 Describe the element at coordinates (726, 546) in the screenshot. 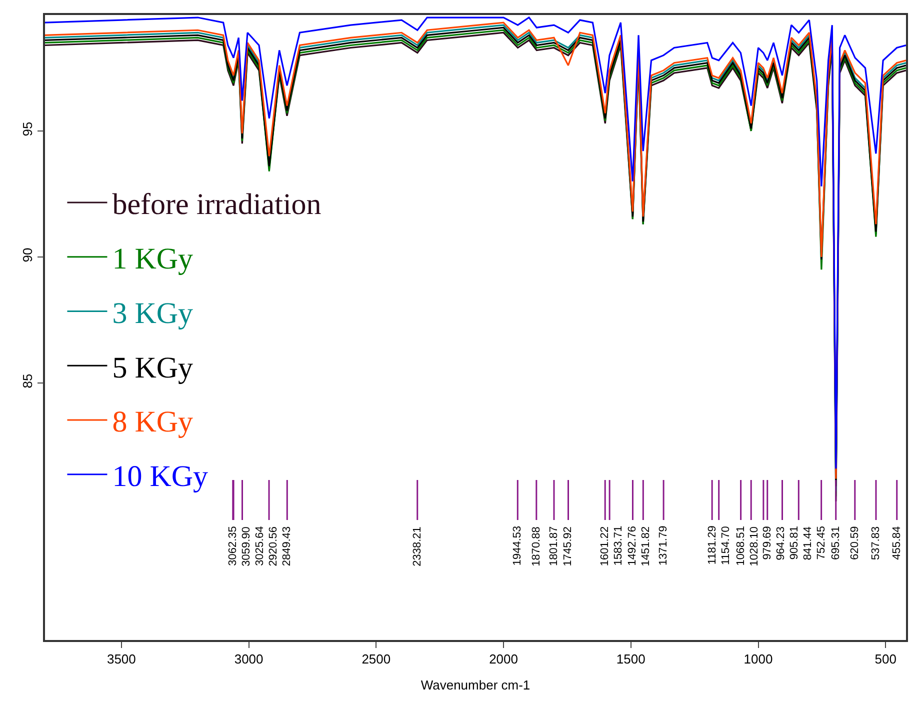

I see `ref-line-label: 1154.70` at that location.